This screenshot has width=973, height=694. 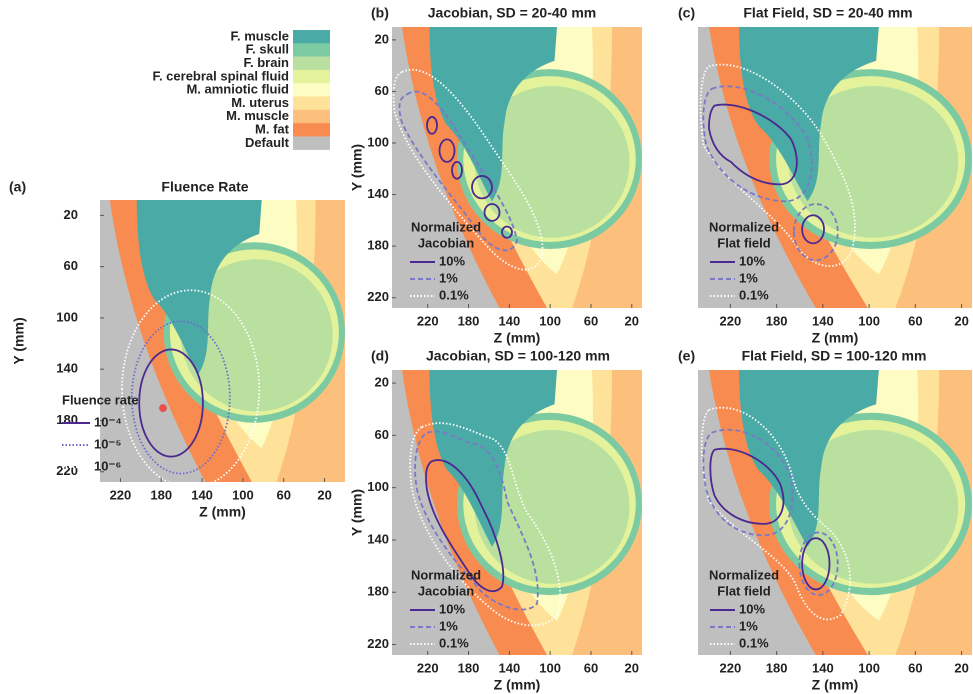 What do you see at coordinates (446, 242) in the screenshot?
I see `legend-title: Jacobian` at bounding box center [446, 242].